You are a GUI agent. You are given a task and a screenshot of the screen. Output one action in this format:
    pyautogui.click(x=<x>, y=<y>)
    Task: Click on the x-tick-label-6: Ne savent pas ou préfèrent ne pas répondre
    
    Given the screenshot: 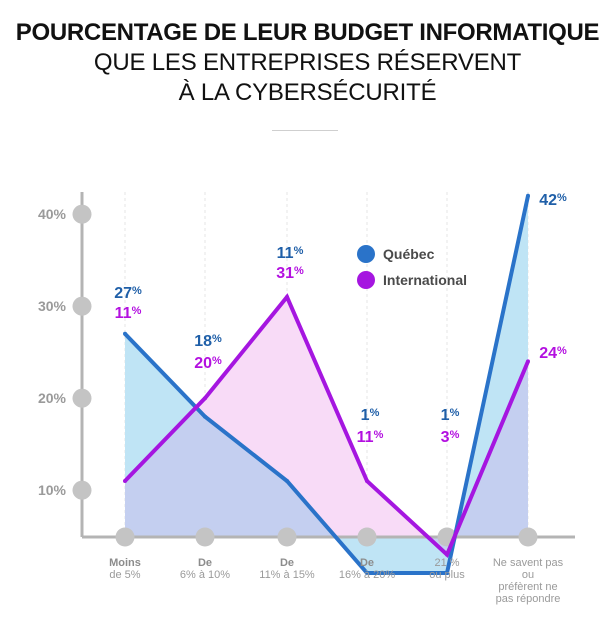 What is the action you would take?
    pyautogui.click(x=528, y=581)
    